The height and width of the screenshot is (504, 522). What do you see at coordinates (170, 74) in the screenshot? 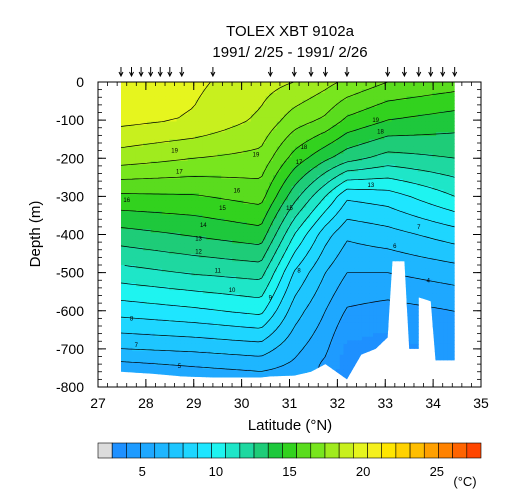
I see `station-marker-arrow` at bounding box center [170, 74].